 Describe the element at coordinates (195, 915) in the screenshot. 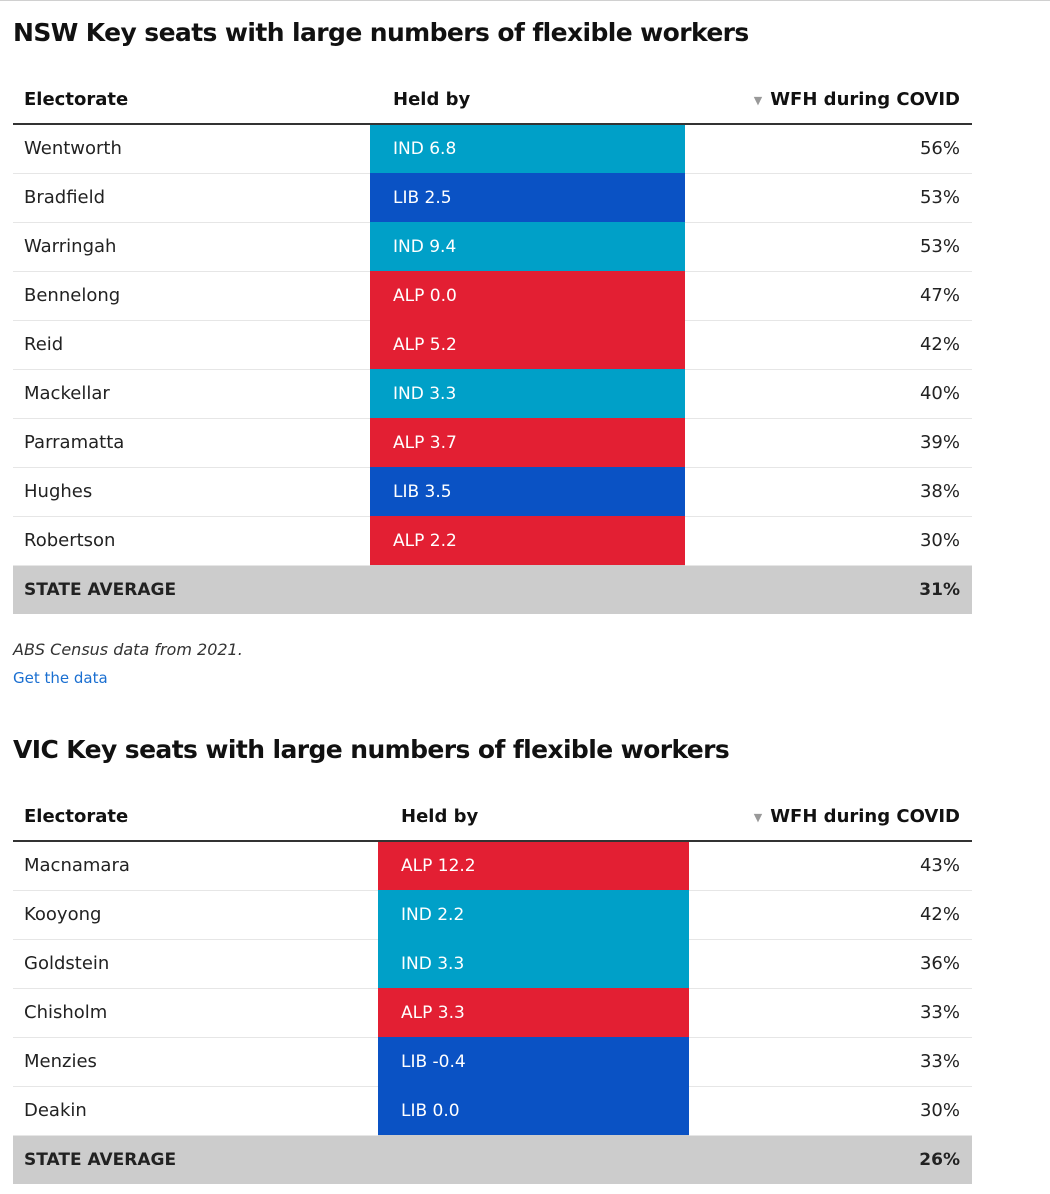

I see `electorate-cell: Kooyong` at that location.